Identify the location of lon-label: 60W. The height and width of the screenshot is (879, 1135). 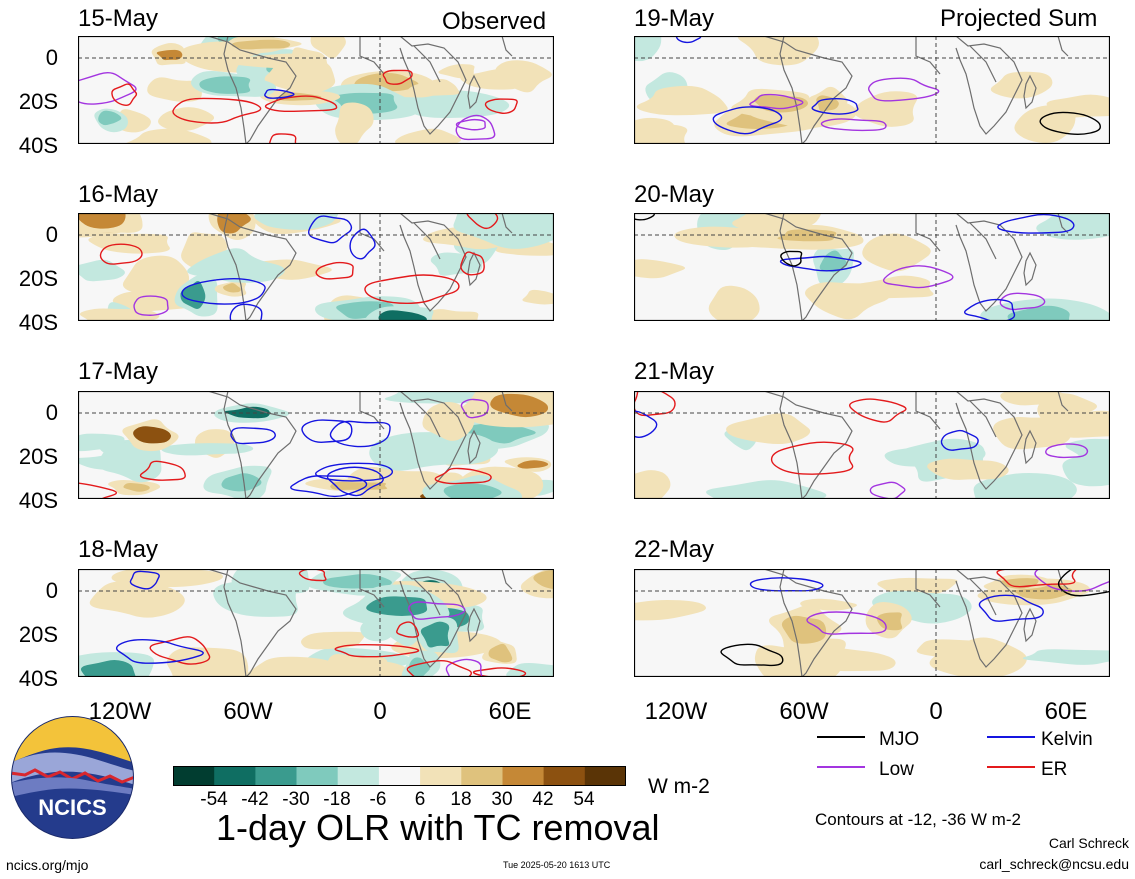
(248, 711).